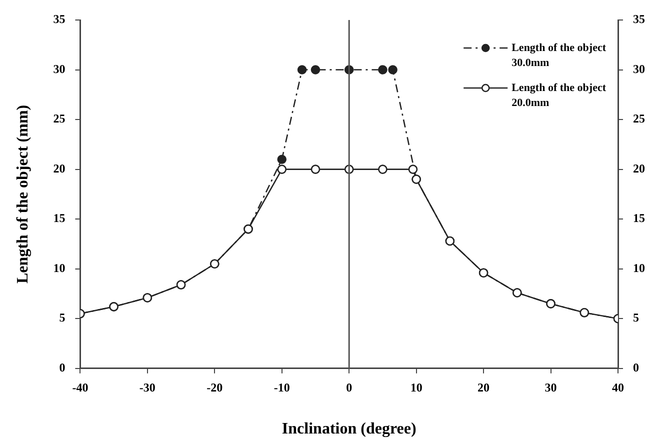 The height and width of the screenshot is (448, 665). What do you see at coordinates (618, 387) in the screenshot?
I see `x-tick-label: 40` at bounding box center [618, 387].